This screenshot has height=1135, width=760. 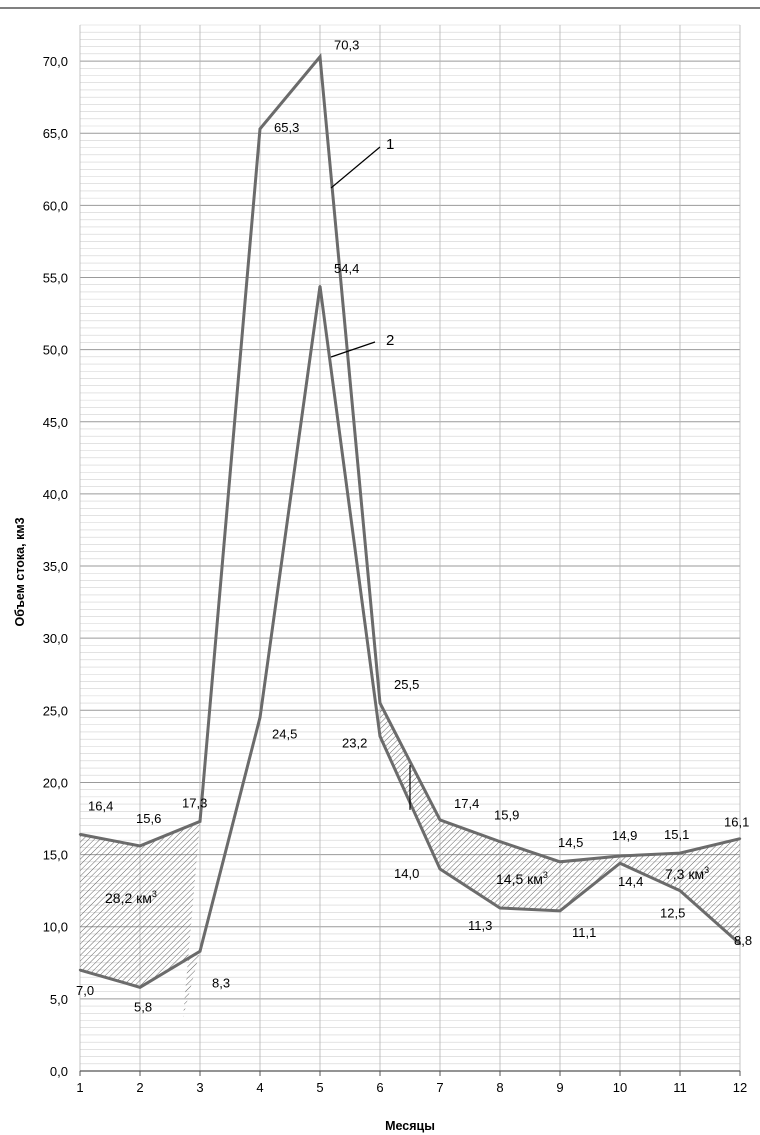 I want to click on series-1-data-label: 15,9, so click(x=506, y=815).